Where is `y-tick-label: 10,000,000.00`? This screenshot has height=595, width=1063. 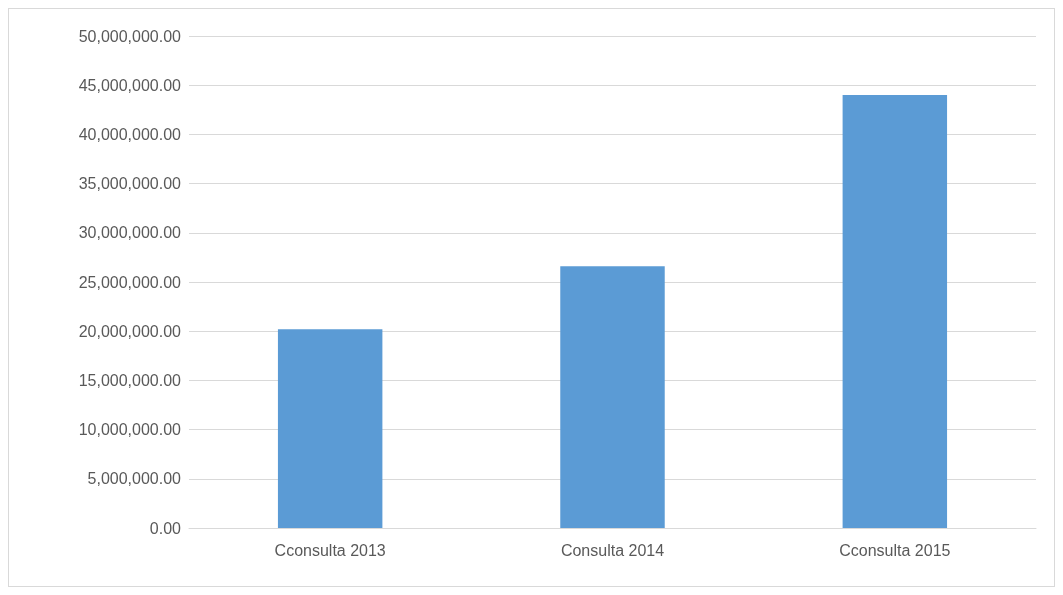
y-tick-label: 10,000,000.00 is located at coordinates (130, 430).